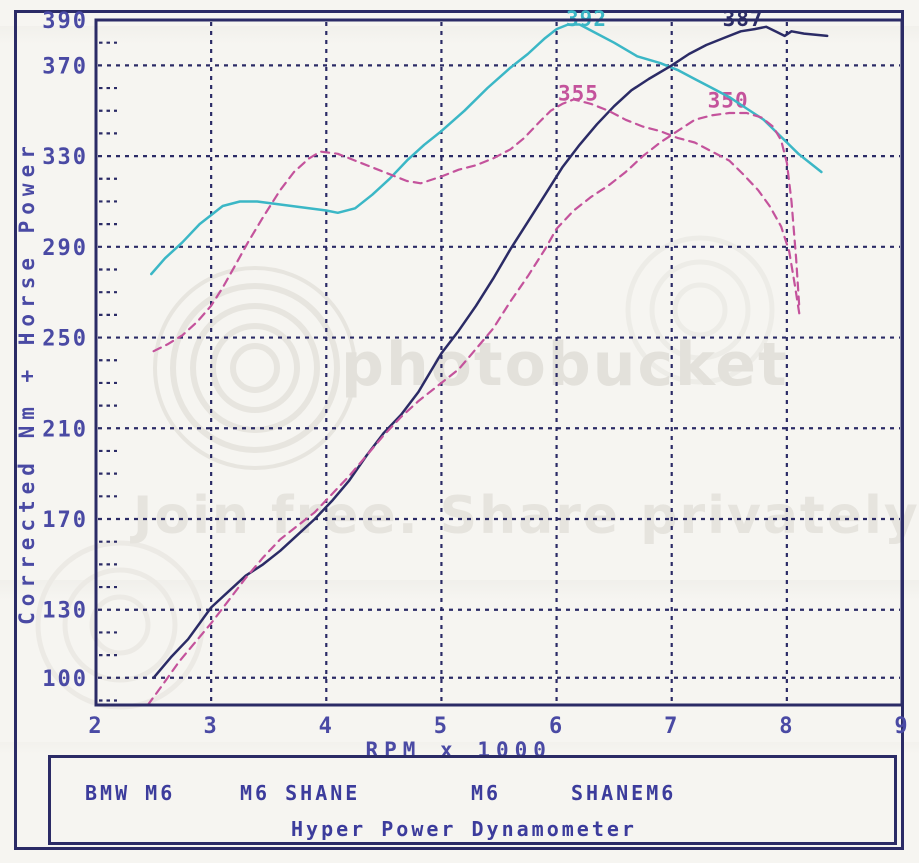 The image size is (919, 863). What do you see at coordinates (486, 793) in the screenshot?
I see `legend-item-run3: M6` at bounding box center [486, 793].